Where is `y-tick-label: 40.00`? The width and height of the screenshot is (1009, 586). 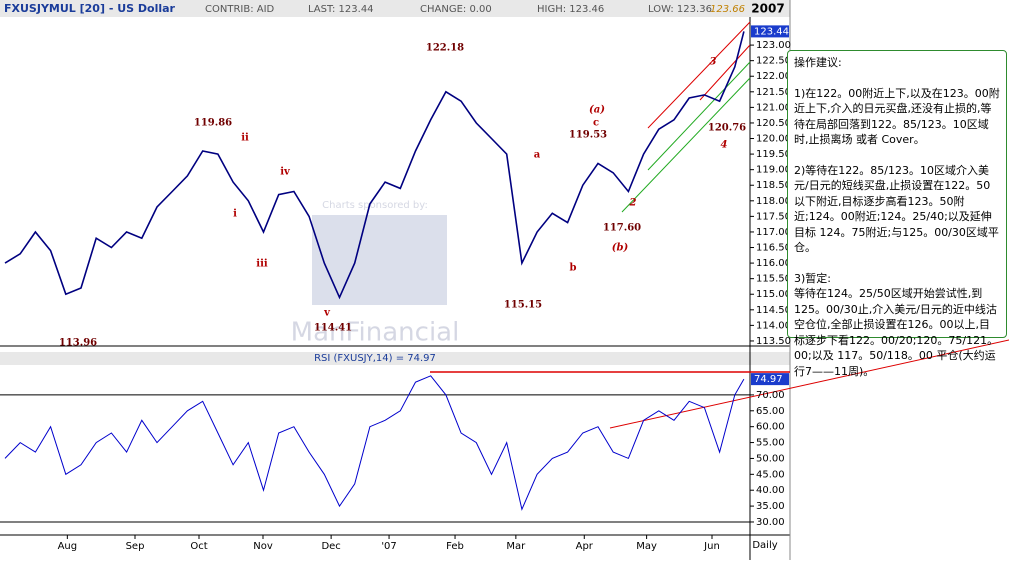 y-tick-label: 40.00 is located at coordinates (770, 490).